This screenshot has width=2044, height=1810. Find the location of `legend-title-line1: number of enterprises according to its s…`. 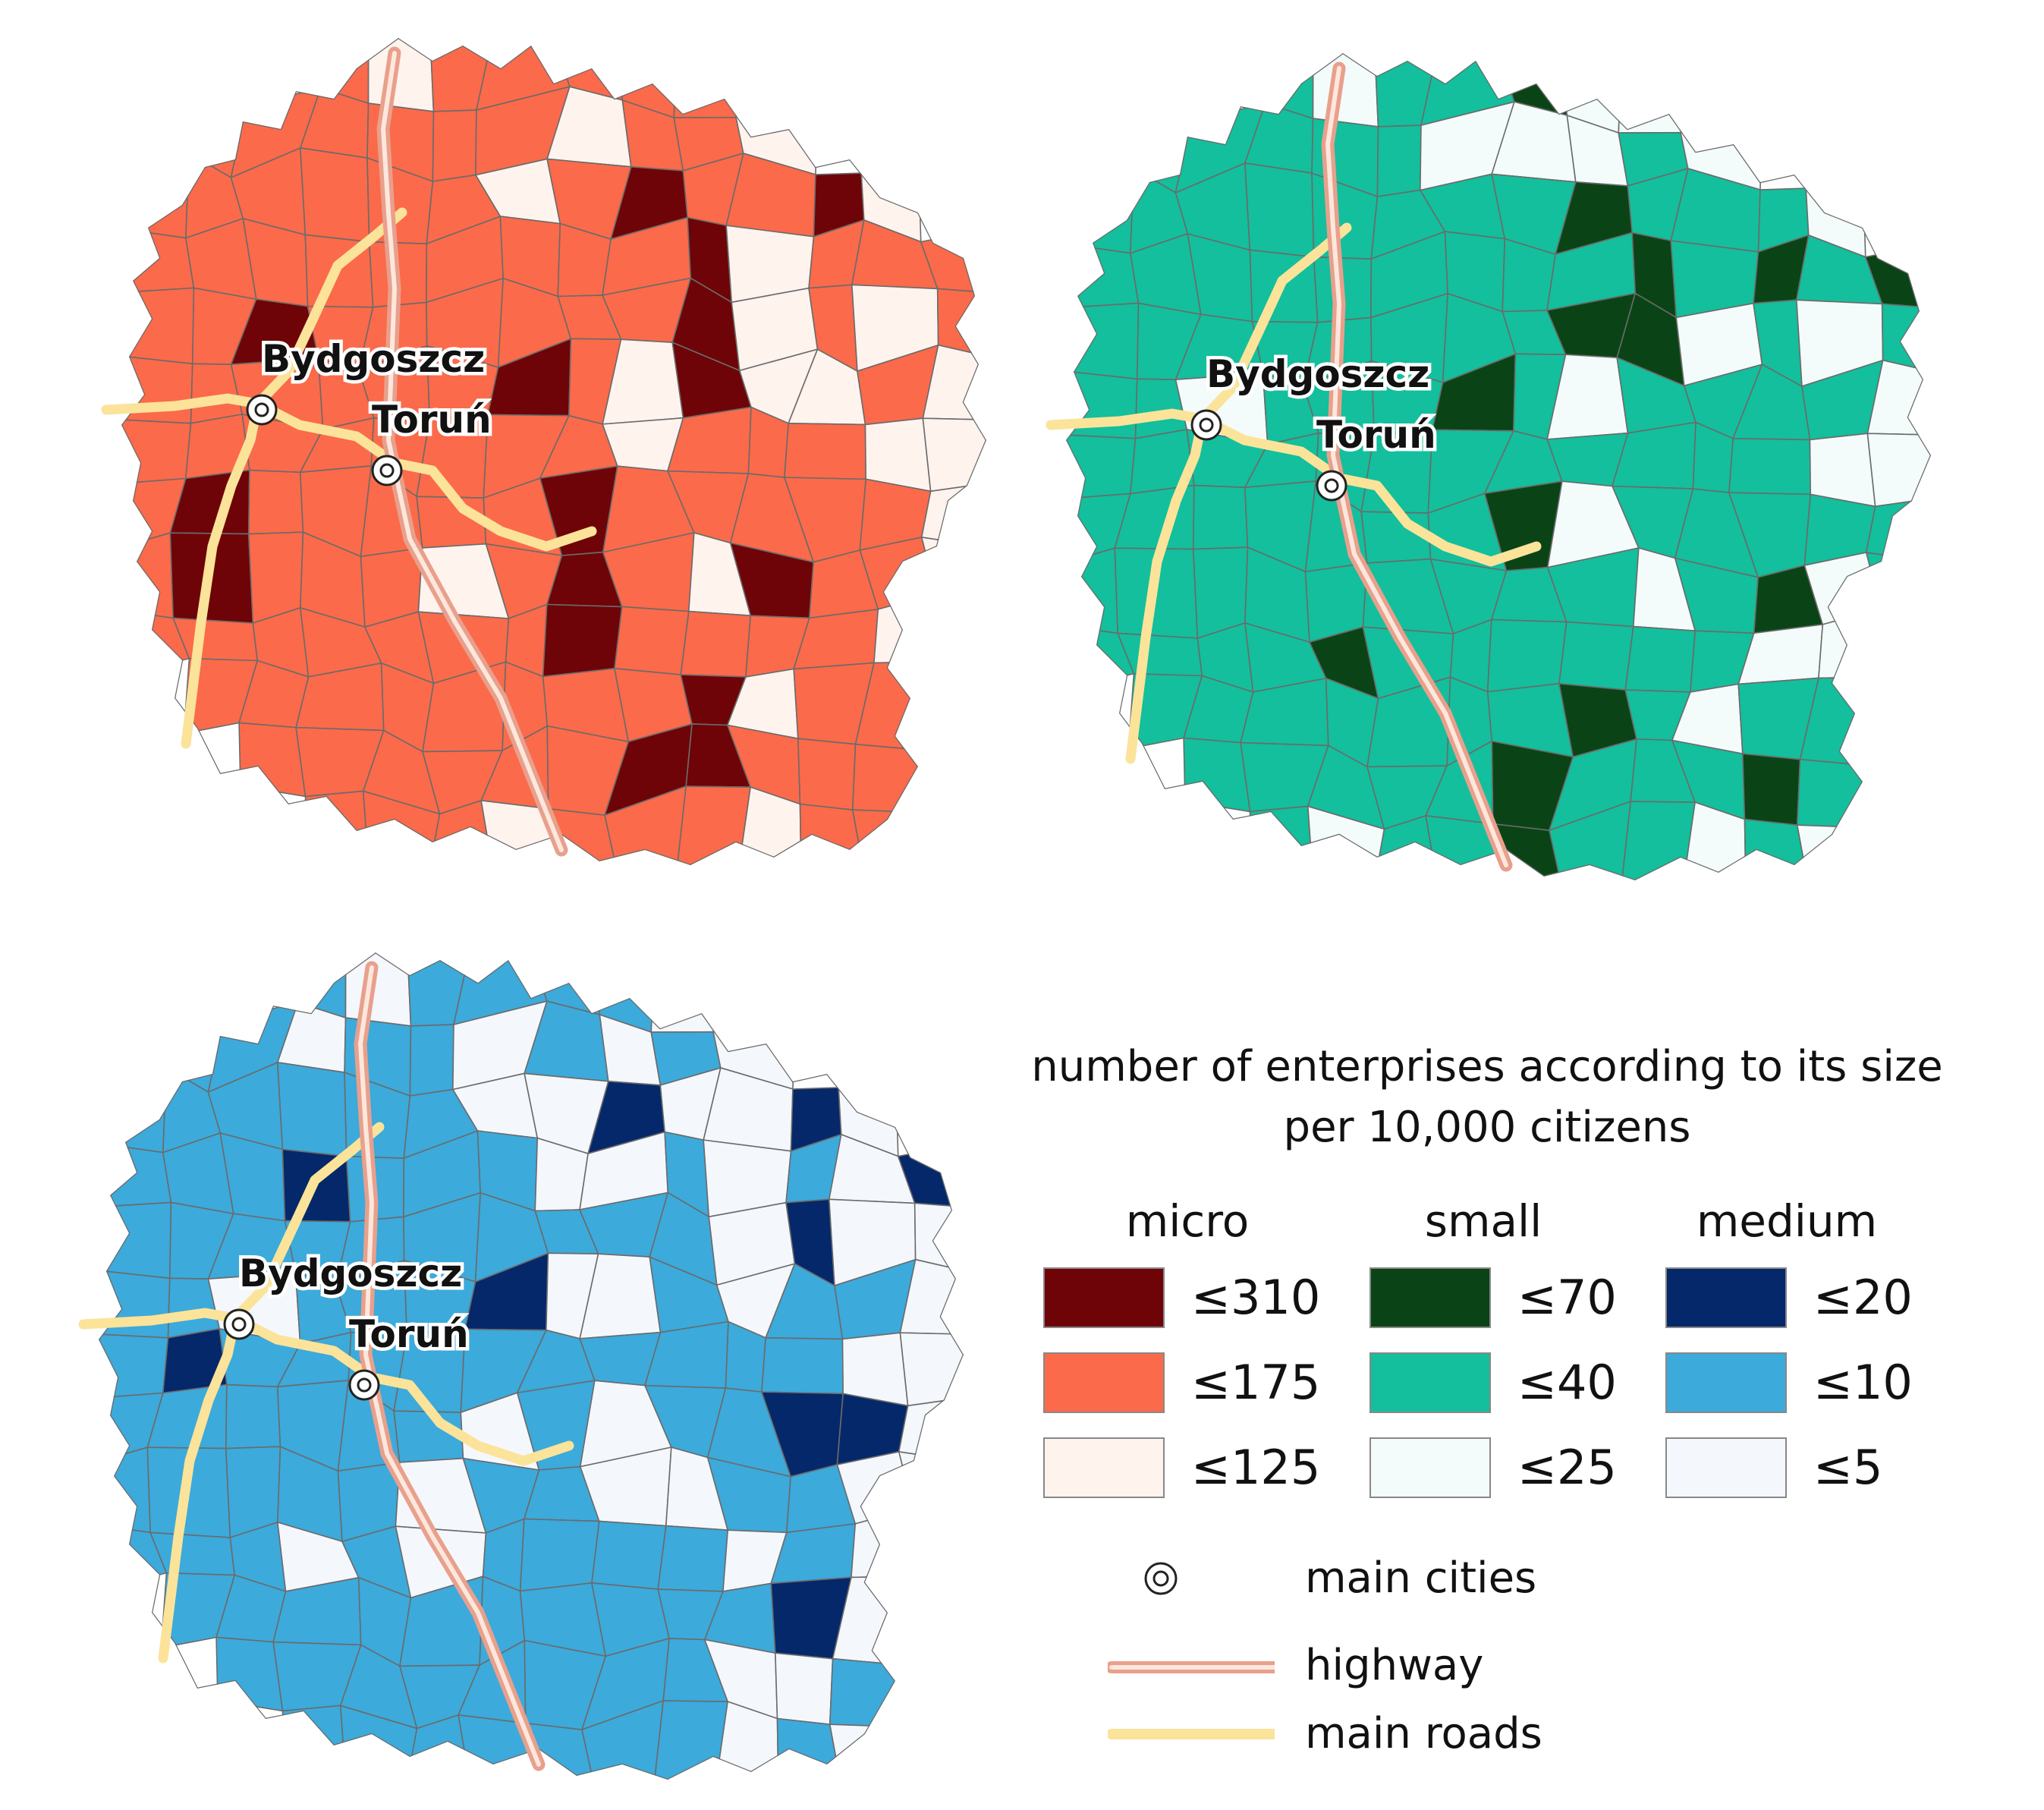

legend-title-line1: number of enterprises according to its s… is located at coordinates (1487, 1066).